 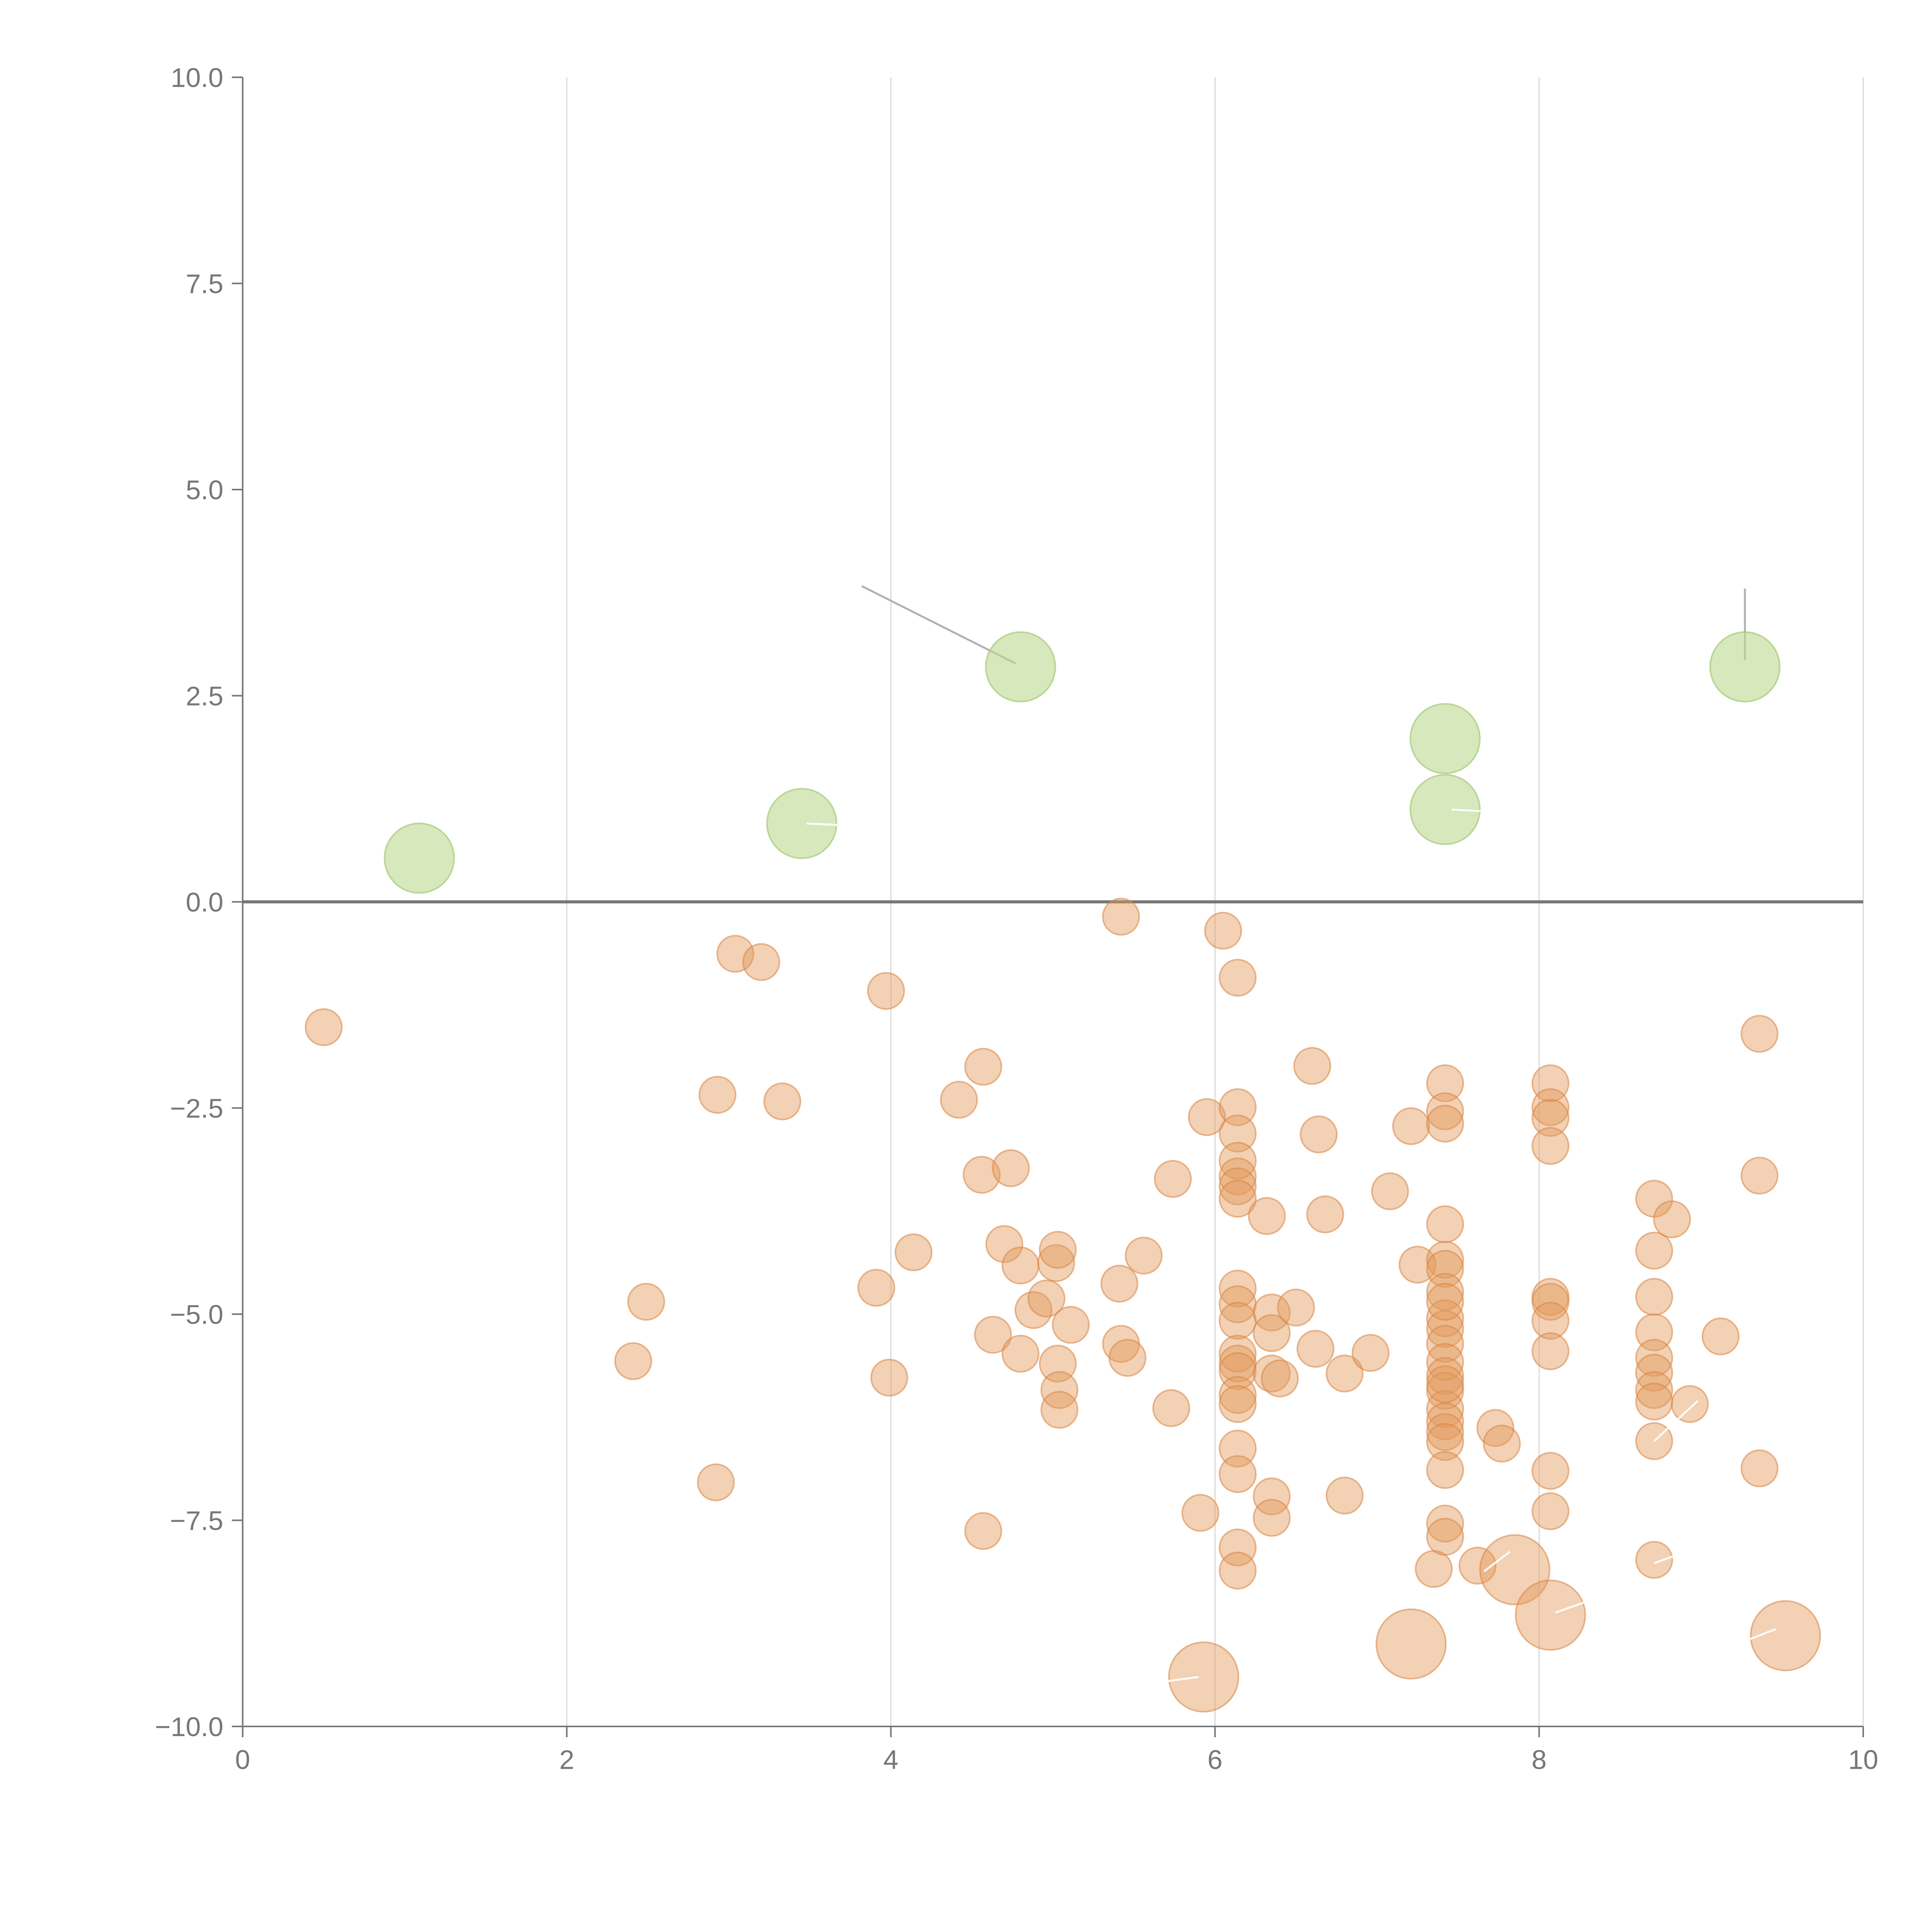 What do you see at coordinates (243, 1760) in the screenshot?
I see `x-tick-label: 0` at bounding box center [243, 1760].